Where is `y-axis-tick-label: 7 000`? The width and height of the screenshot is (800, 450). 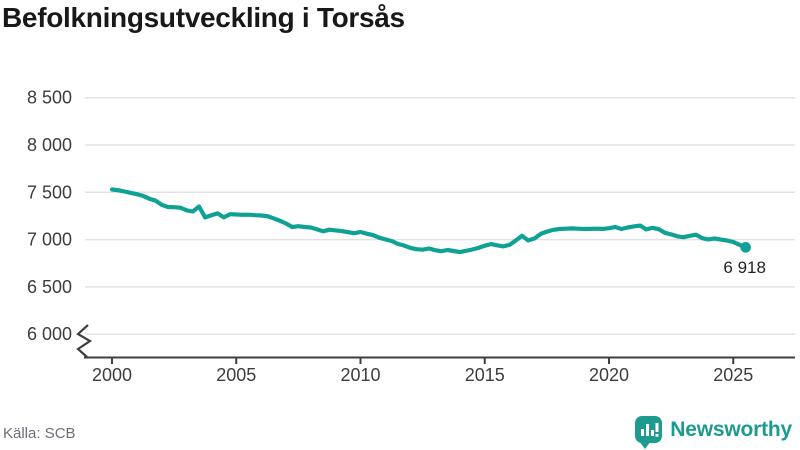 y-axis-tick-label: 7 000 is located at coordinates (49, 240).